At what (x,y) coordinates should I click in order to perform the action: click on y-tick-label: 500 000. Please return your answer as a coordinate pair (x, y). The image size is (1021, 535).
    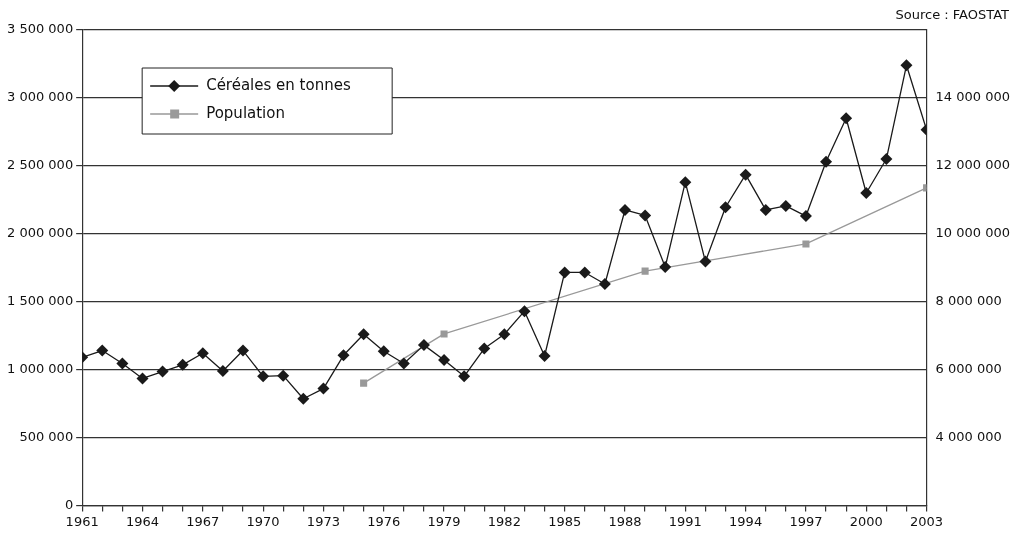
    Looking at the image, I should click on (46, 436).